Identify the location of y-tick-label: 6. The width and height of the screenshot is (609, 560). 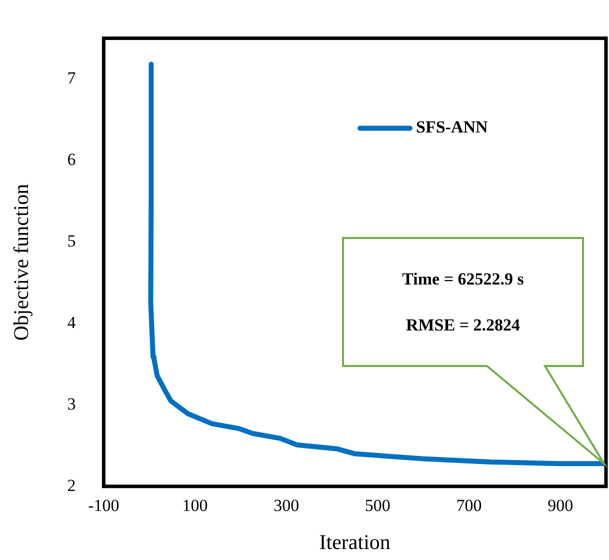
(71, 159).